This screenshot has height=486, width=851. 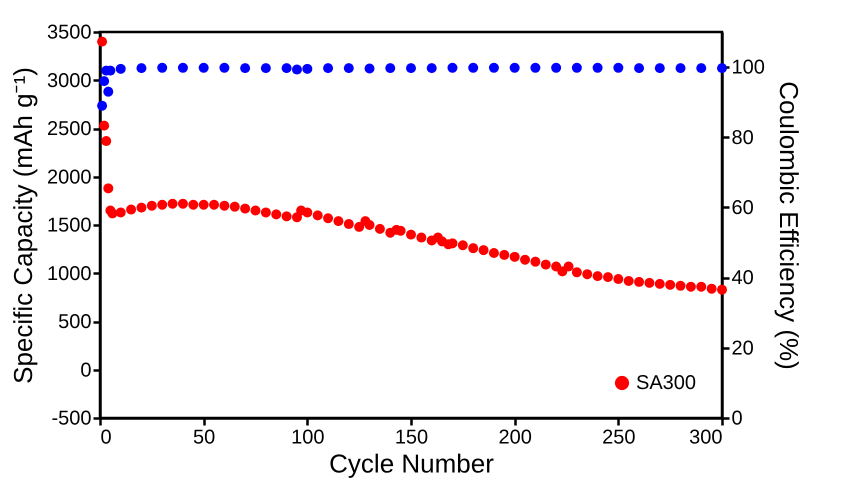 I want to click on x-axis-title: Cycle Number, so click(x=411, y=463).